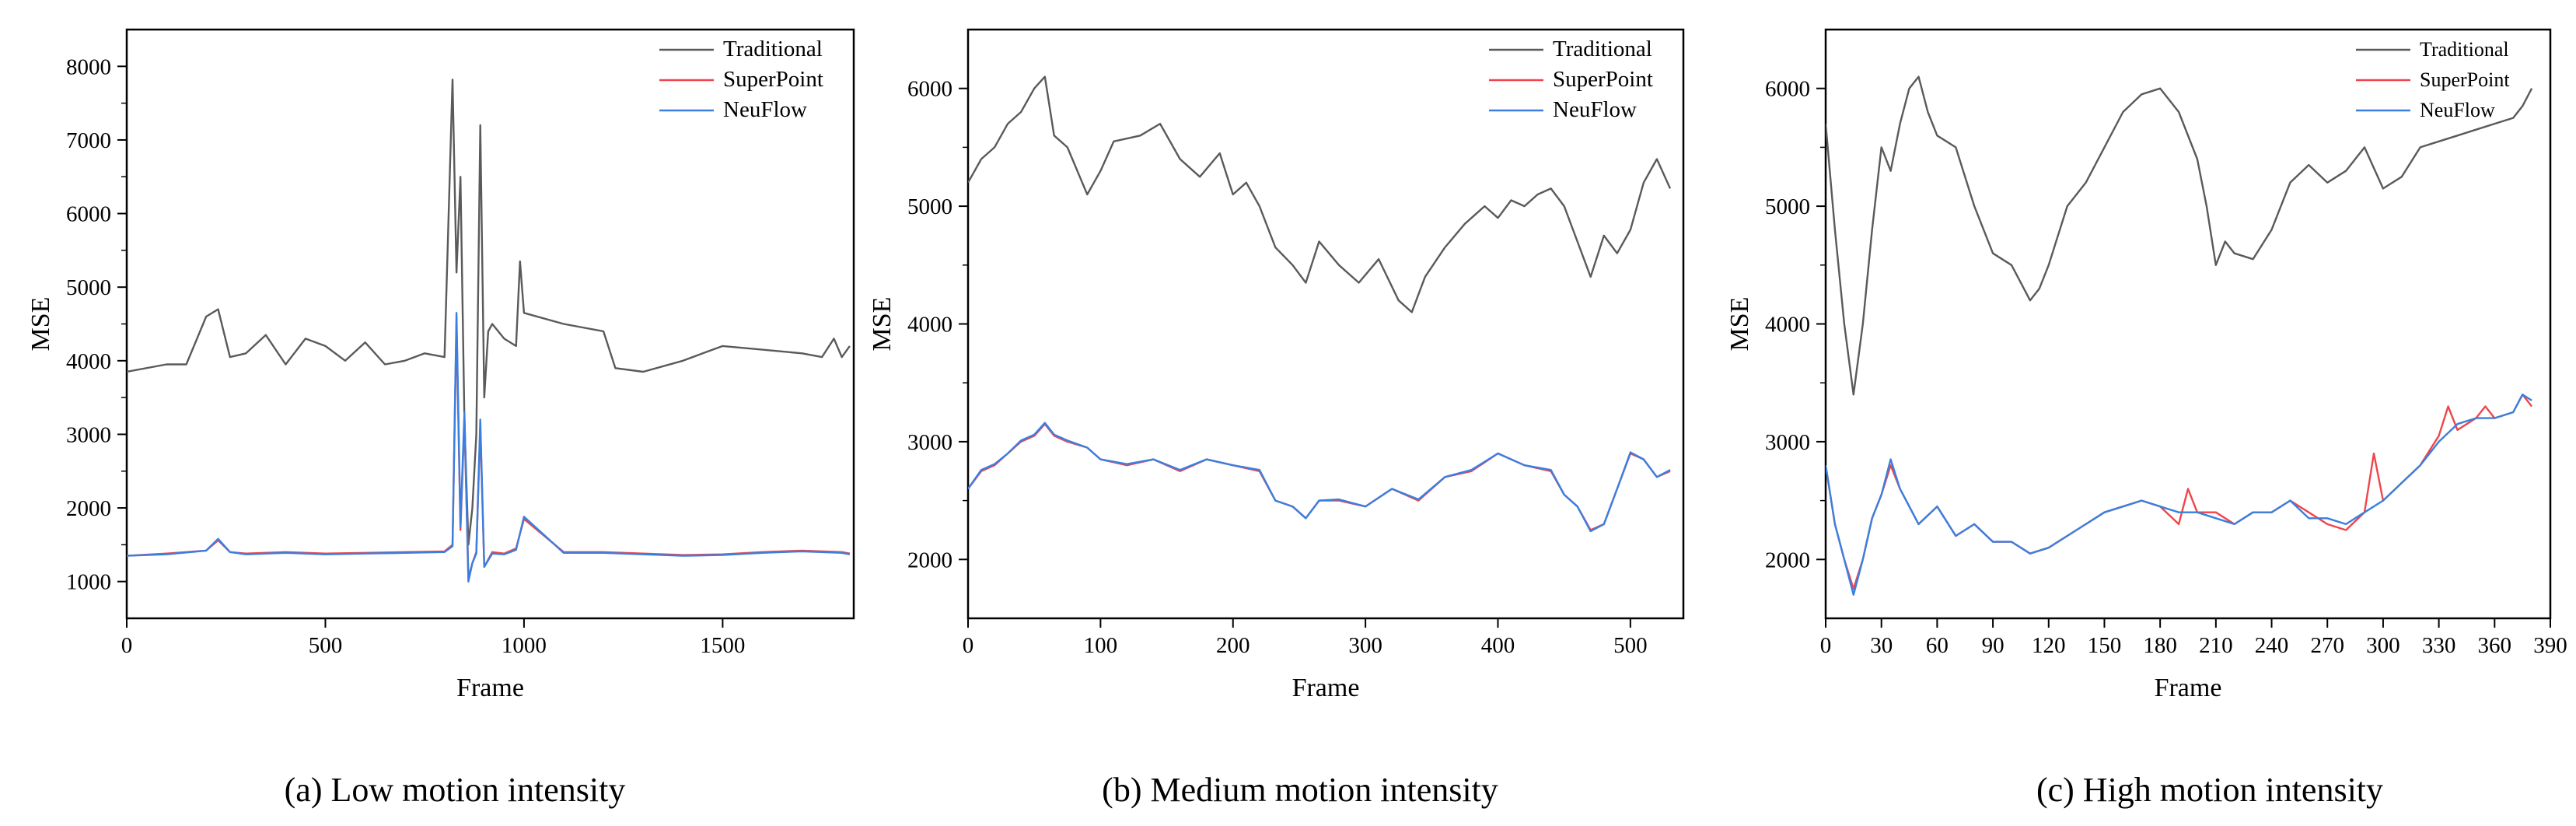 The image size is (2576, 826). I want to click on x-tick-label: 330, so click(2439, 645).